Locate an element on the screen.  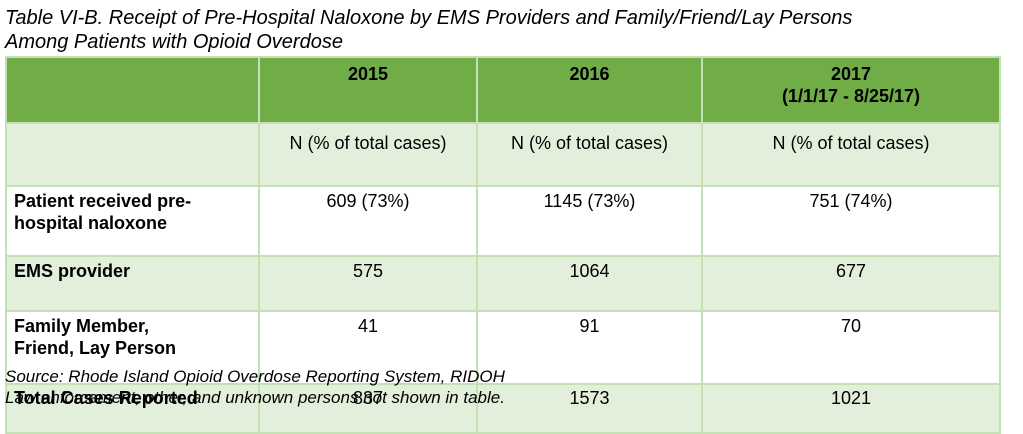
header-2015: 2015 is located at coordinates (368, 90).